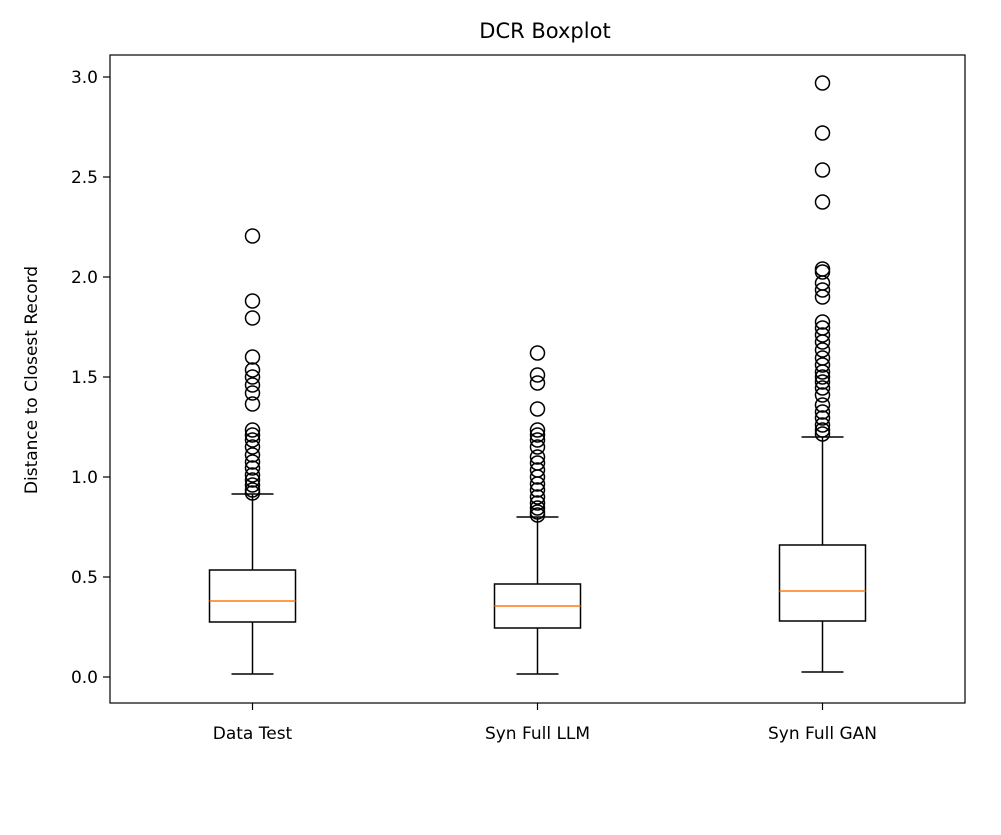  What do you see at coordinates (84, 678) in the screenshot?
I see `y-tick-label: 0.0` at bounding box center [84, 678].